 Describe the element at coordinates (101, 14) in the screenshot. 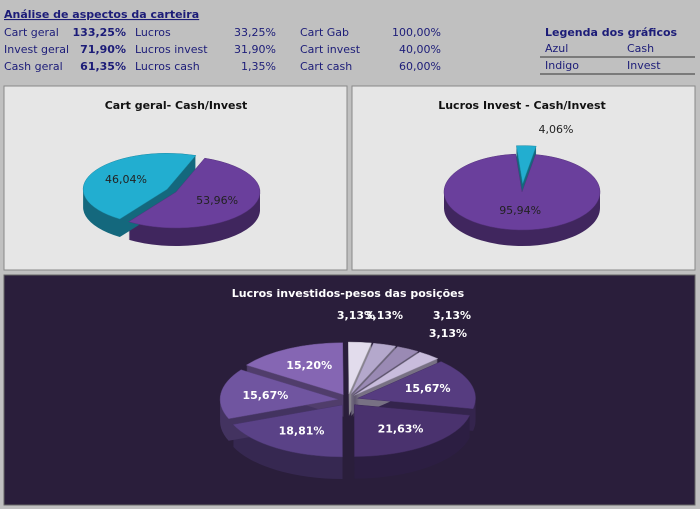

I see `header-title: Análise de aspectos da carteira` at that location.